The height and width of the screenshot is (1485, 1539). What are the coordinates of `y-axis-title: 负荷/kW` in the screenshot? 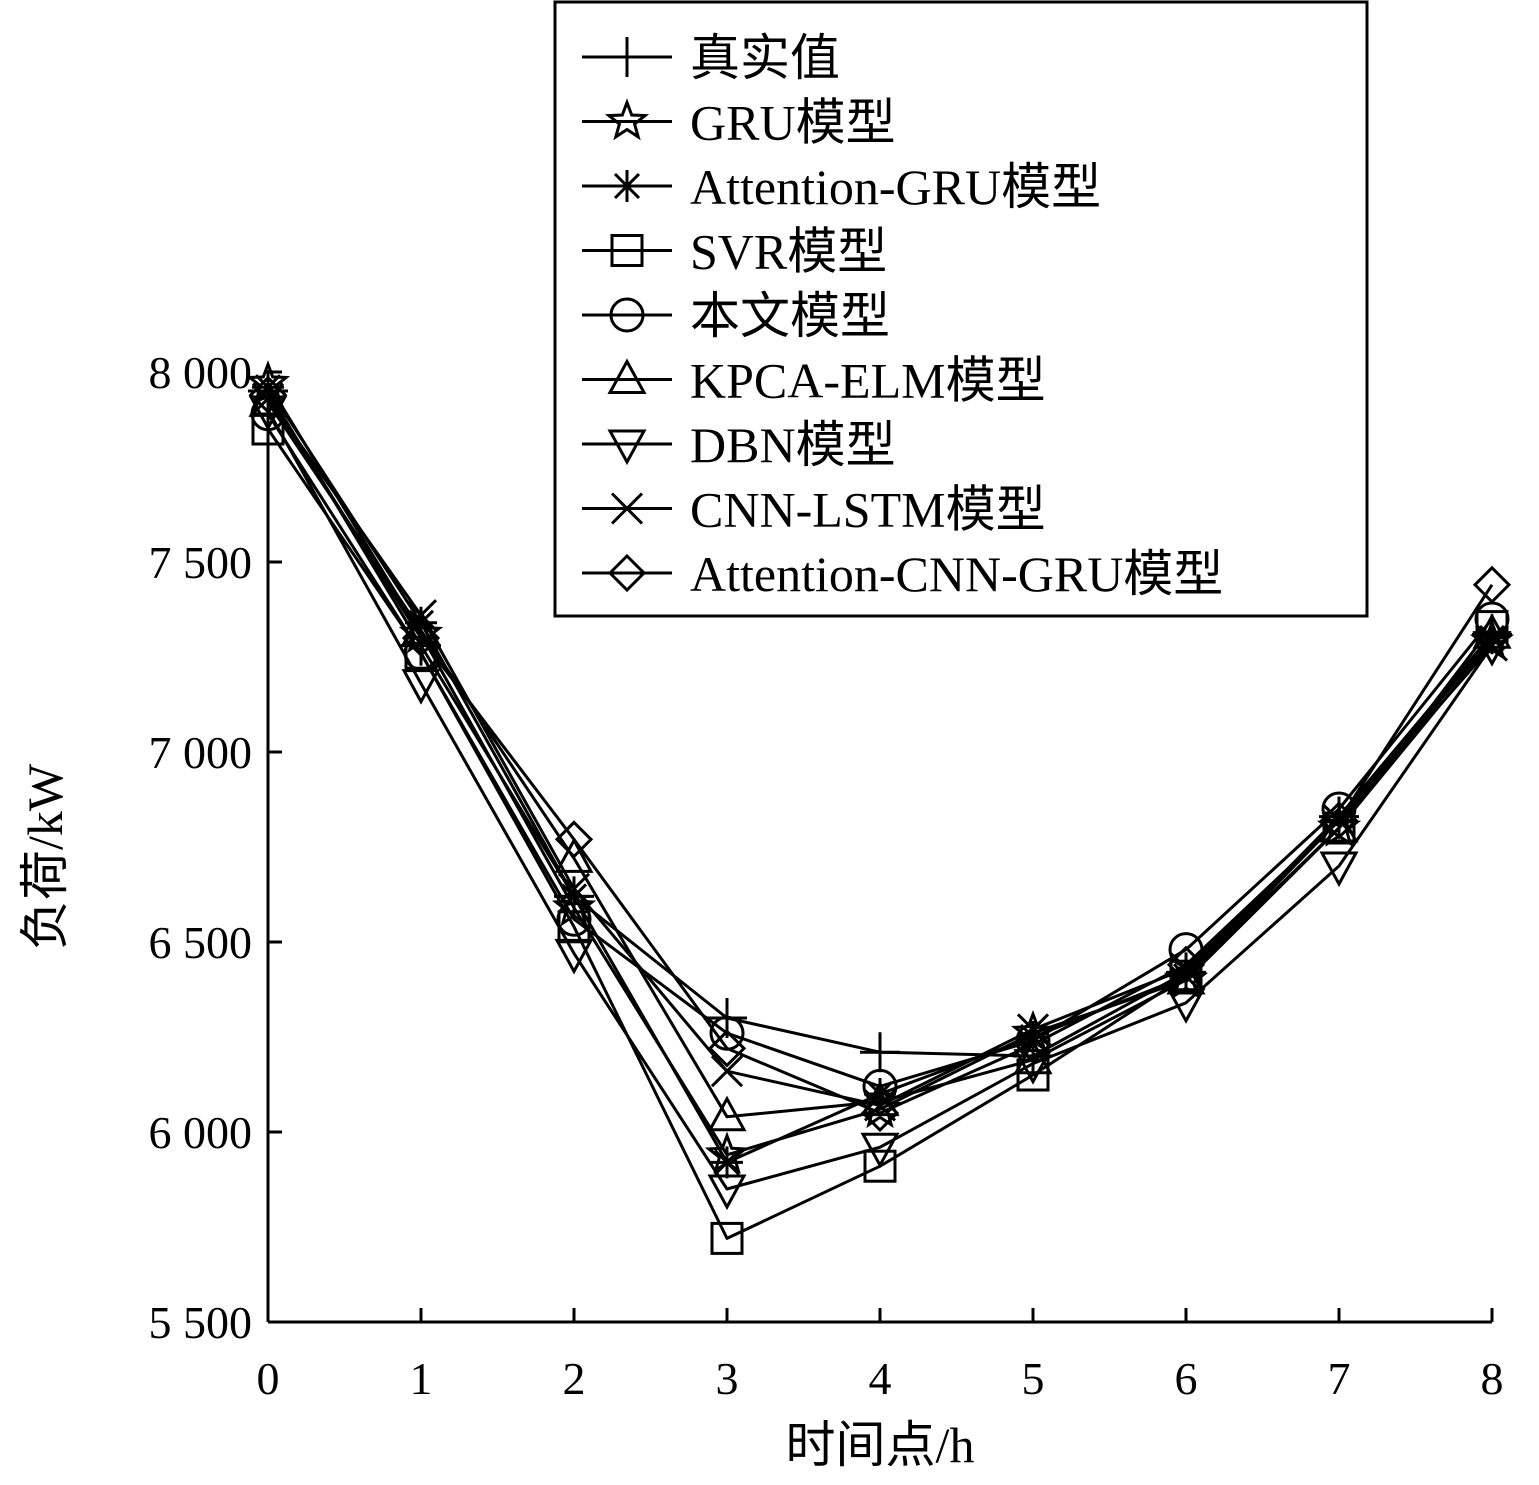 It's located at (45, 856).